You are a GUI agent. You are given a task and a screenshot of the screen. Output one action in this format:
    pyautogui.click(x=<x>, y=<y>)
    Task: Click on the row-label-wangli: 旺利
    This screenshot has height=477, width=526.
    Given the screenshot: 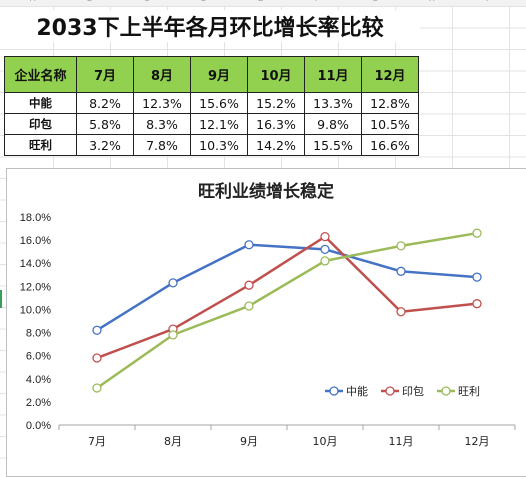 What is the action you would take?
    pyautogui.click(x=40, y=145)
    